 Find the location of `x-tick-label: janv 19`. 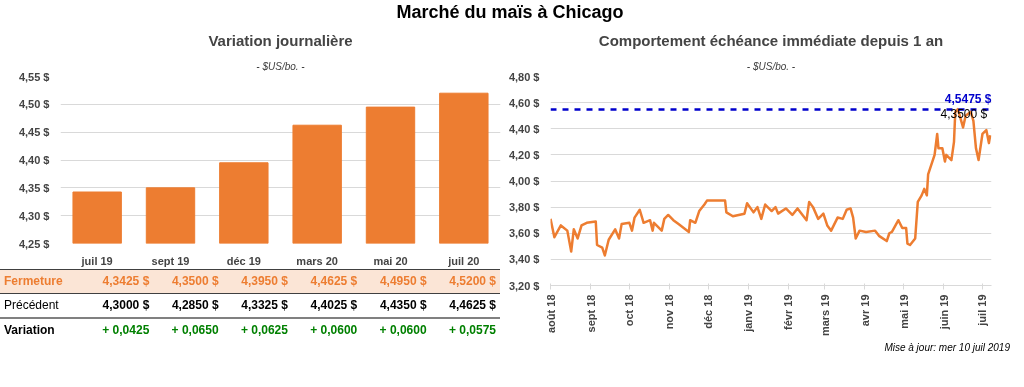

x-tick-label: janv 19 is located at coordinates (748, 313).